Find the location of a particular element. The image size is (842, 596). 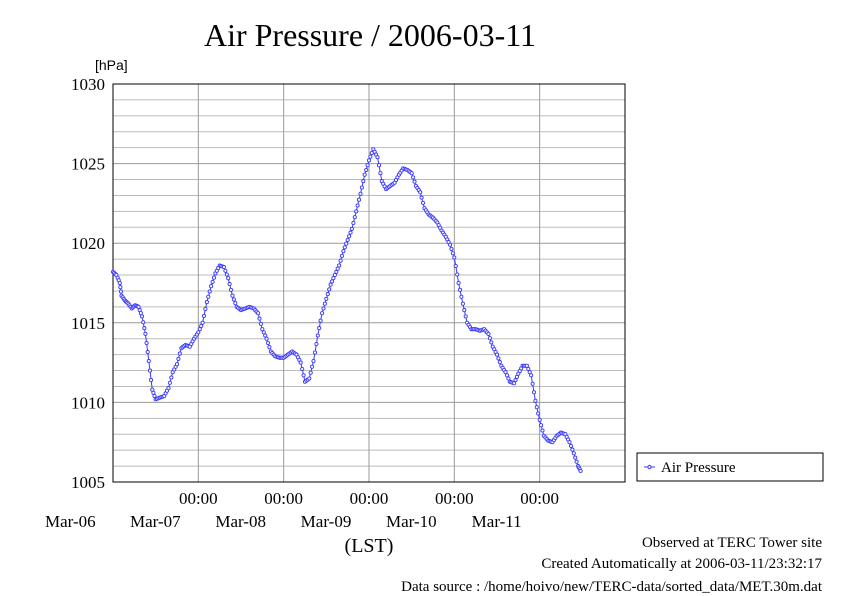

y-tick-label: 1010 is located at coordinates (88, 402).